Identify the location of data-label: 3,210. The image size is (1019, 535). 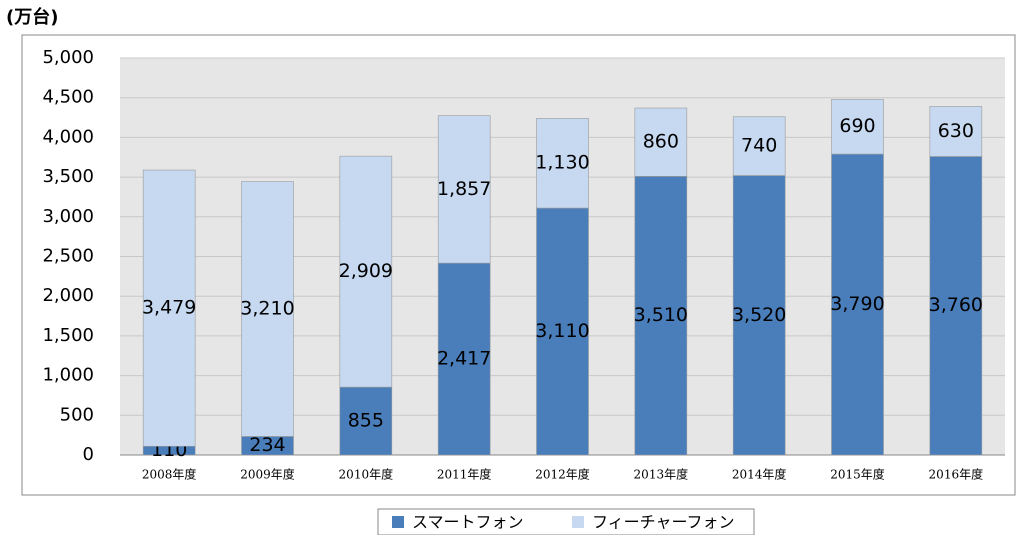
(267, 308).